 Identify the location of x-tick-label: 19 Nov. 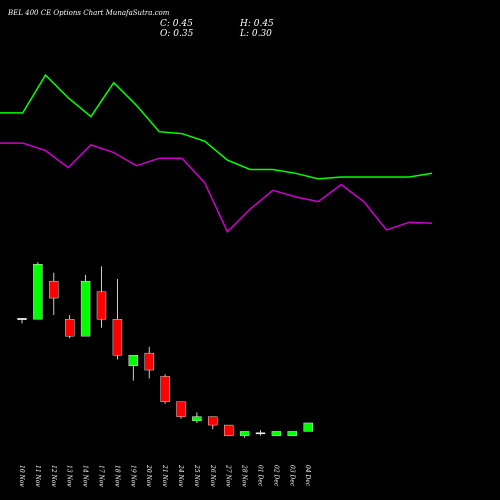
(132, 476).